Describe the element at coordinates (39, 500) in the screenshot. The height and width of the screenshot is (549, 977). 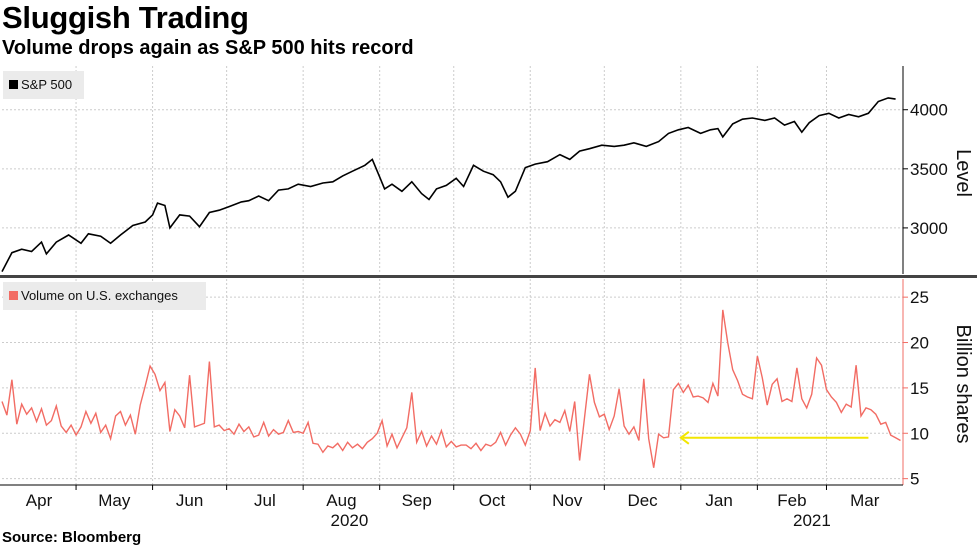
I see `x-tick-label: Apr` at that location.